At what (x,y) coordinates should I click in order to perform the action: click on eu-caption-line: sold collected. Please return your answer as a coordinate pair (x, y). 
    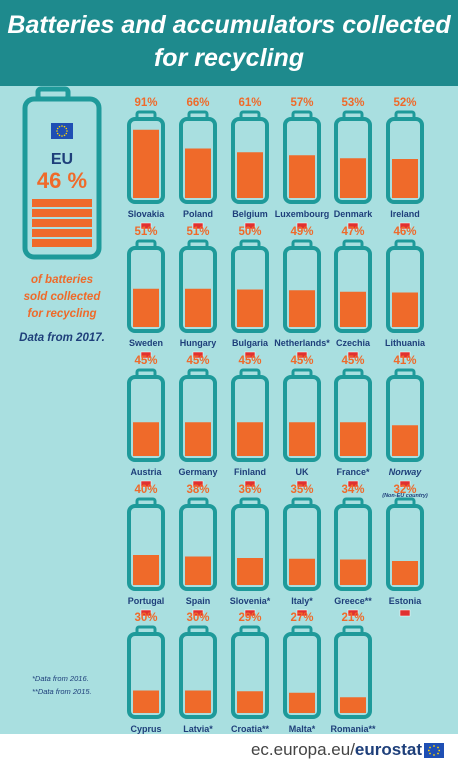
    Looking at the image, I should click on (63, 297).